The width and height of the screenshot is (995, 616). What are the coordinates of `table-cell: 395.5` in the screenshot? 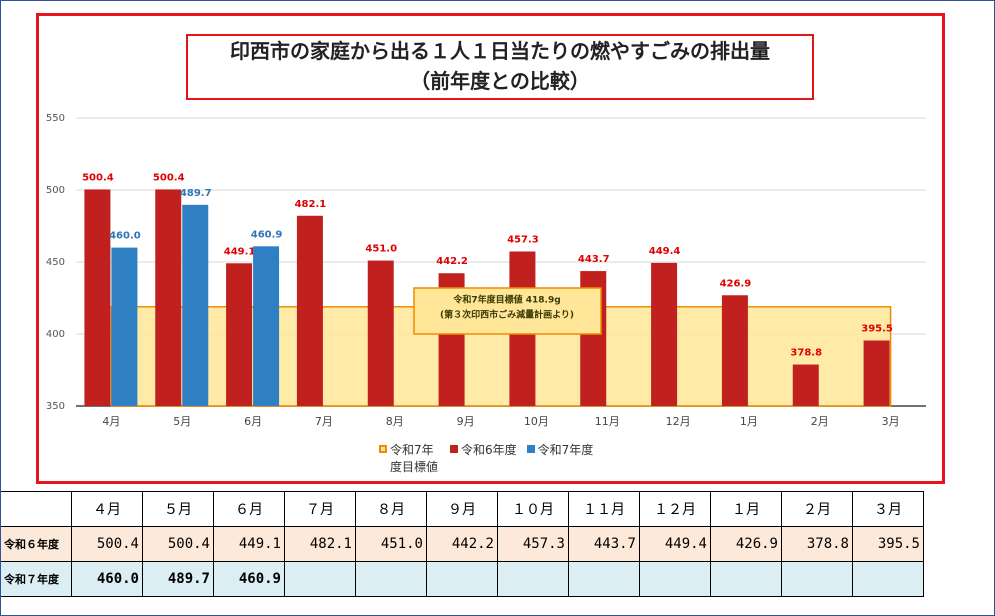 It's located at (888, 544).